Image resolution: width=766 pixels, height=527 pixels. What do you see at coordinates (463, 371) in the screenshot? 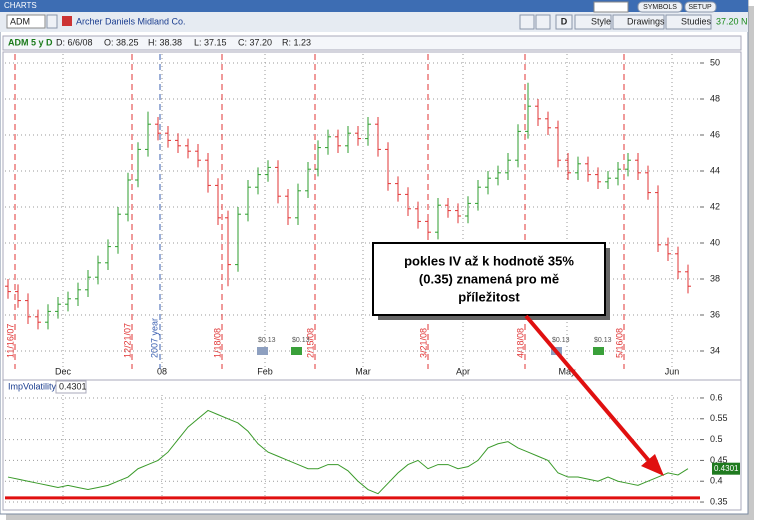
I see `x-tick-label: Apr` at bounding box center [463, 371].